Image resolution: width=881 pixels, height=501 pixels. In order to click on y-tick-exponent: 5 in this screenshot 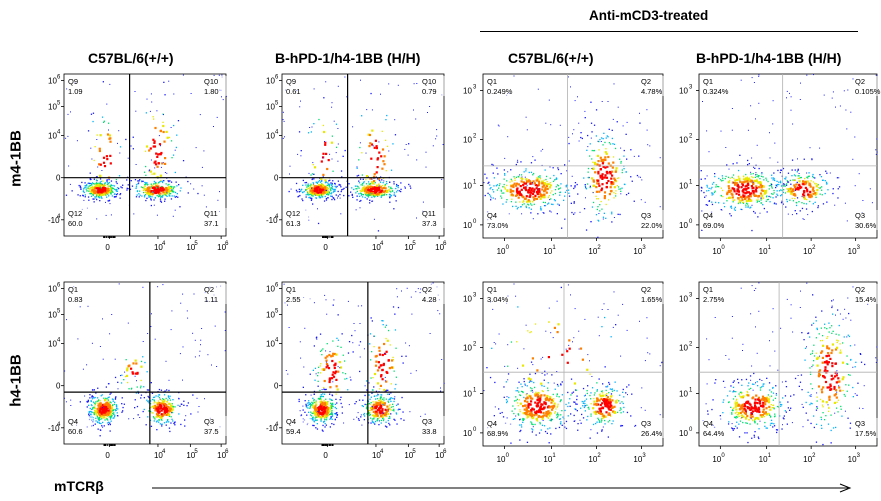, I will do `click(277, 103)`.